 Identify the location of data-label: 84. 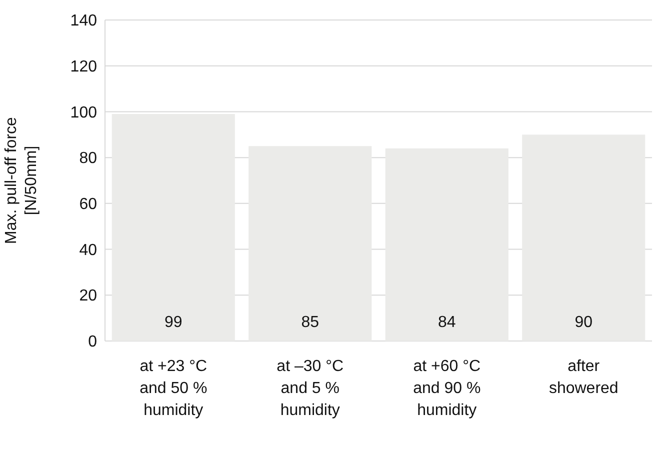
(447, 322).